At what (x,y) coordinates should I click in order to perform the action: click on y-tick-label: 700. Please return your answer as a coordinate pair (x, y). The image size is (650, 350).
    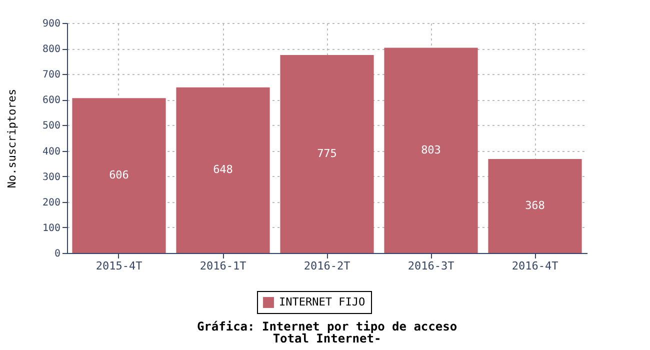
    Looking at the image, I should click on (51, 75).